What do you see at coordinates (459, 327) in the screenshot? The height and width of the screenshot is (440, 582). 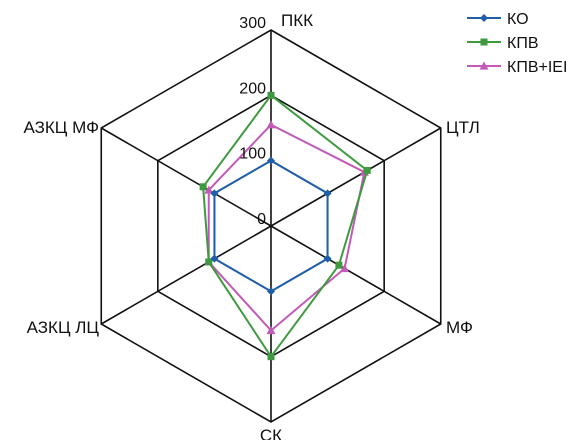 I see `axis-label-3: МФ` at bounding box center [459, 327].